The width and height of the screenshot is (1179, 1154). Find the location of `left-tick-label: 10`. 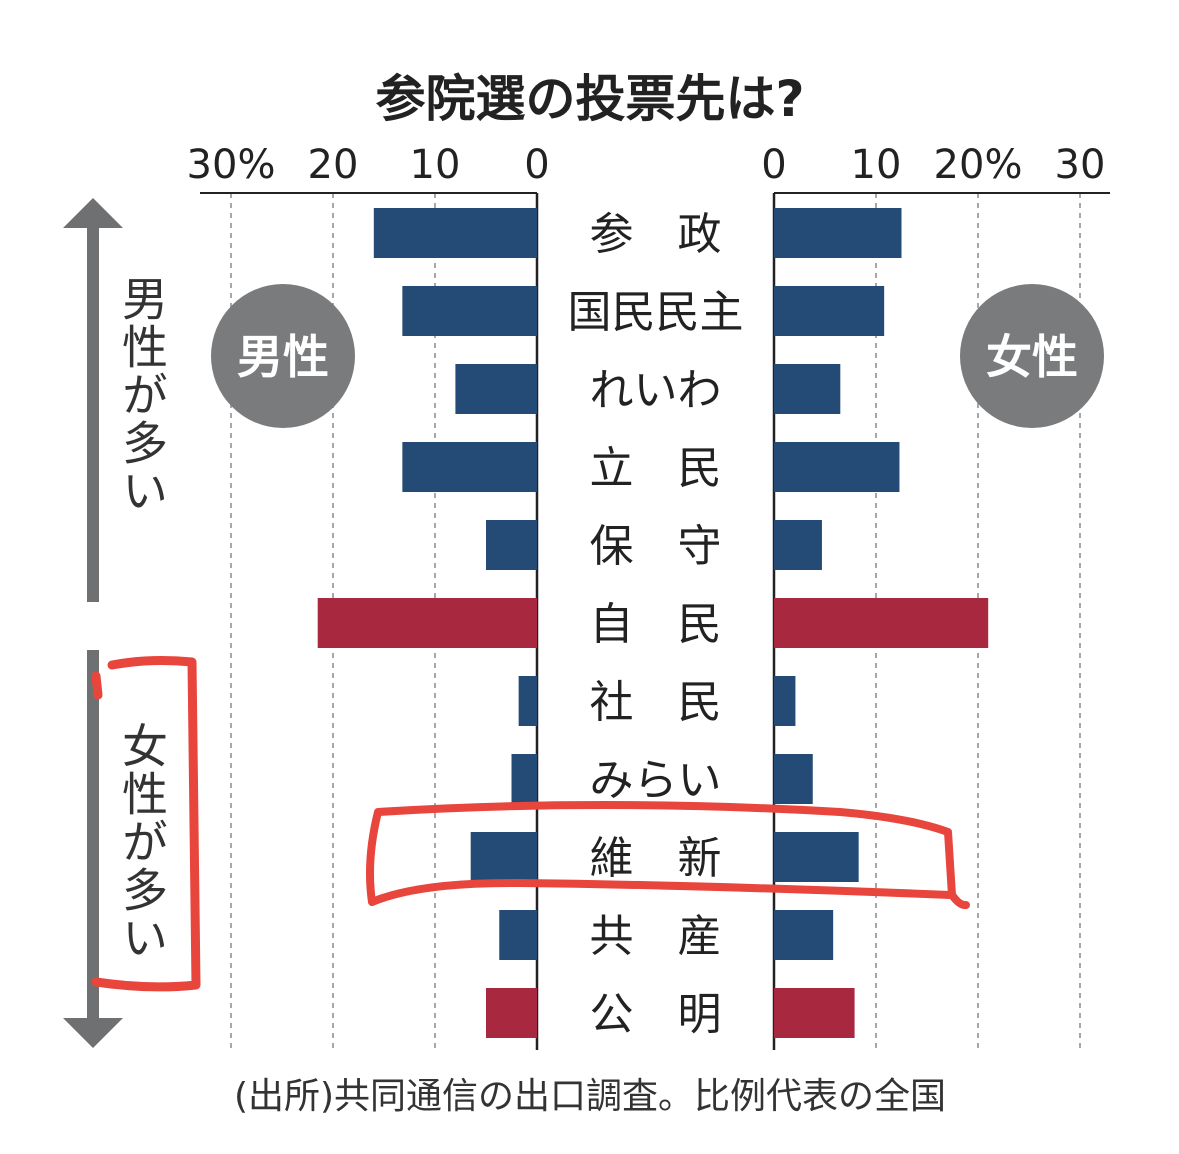

left-tick-label: 10 is located at coordinates (435, 165).